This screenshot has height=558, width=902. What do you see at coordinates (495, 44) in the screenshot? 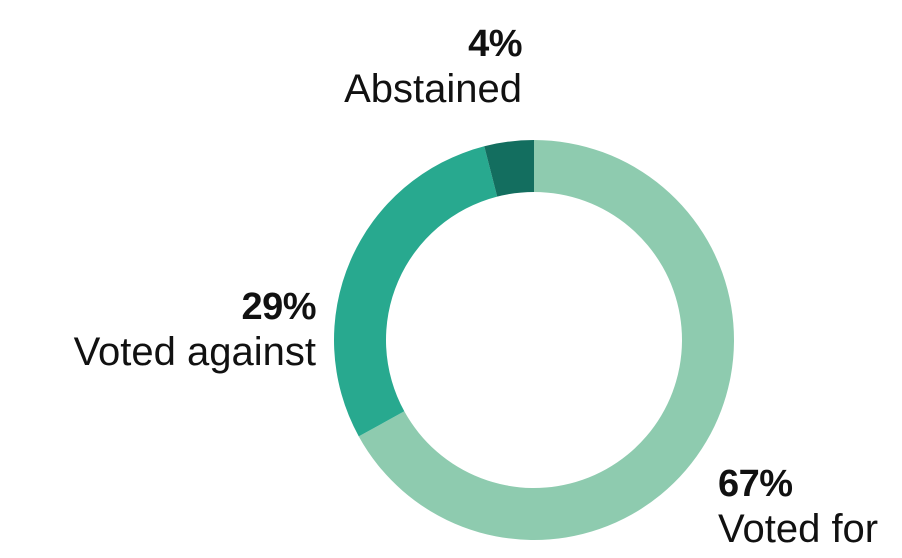
I see `abstained-percent: 4%` at bounding box center [495, 44].